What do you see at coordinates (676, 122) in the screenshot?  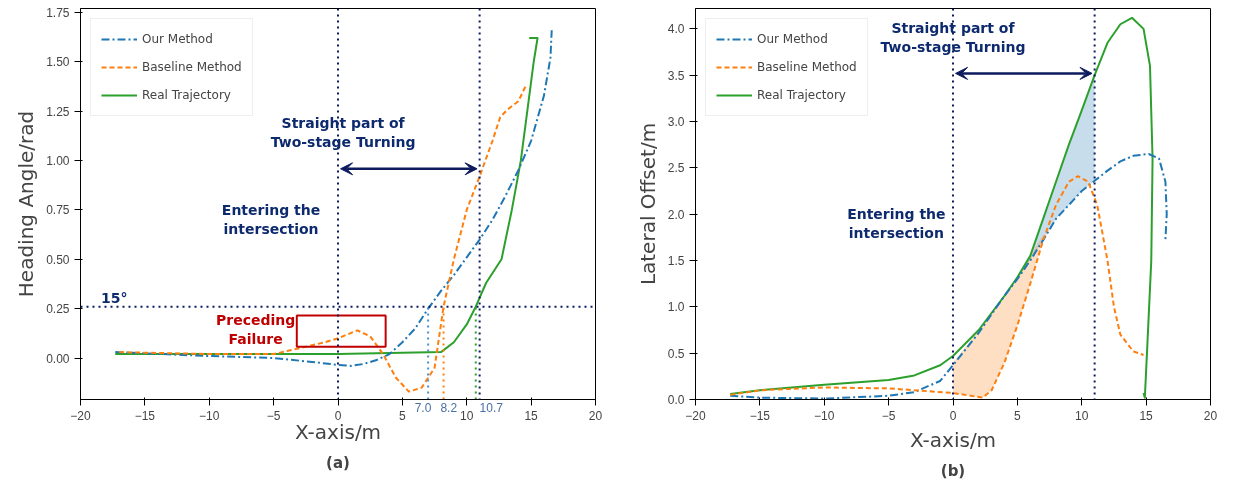 I see `y-tick-label: 3.0` at bounding box center [676, 122].